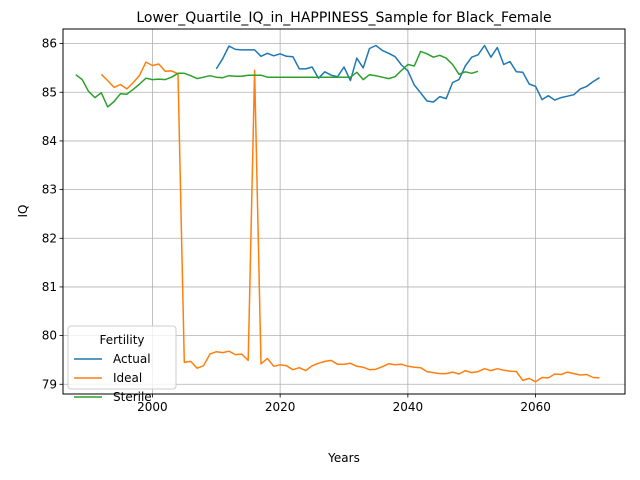 The width and height of the screenshot is (640, 480). Describe the element at coordinates (132, 359) in the screenshot. I see `legend-label-actual: Actual` at that location.